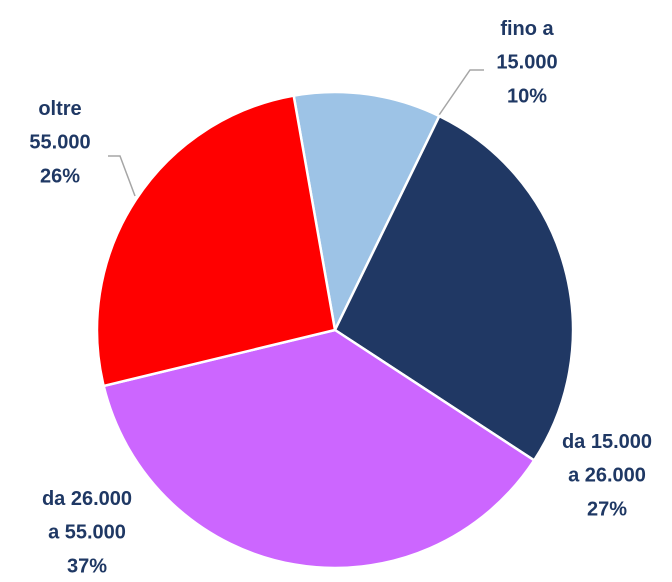 Image resolution: width=672 pixels, height=582 pixels. What do you see at coordinates (87, 566) in the screenshot?
I see `value-label: 37%` at bounding box center [87, 566].